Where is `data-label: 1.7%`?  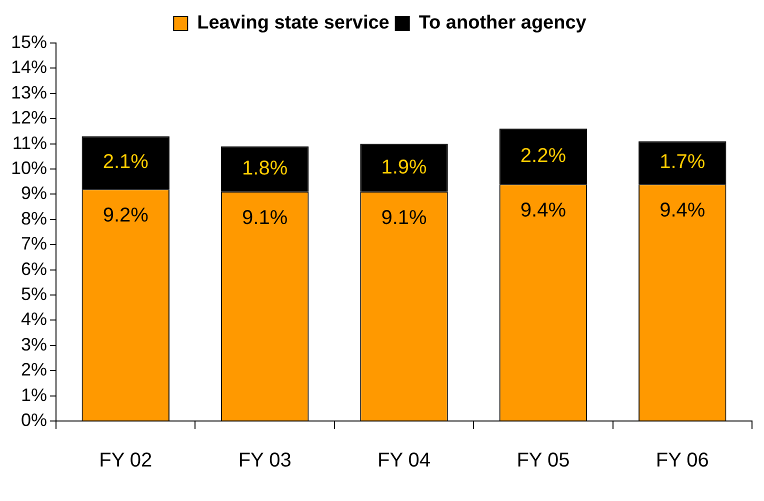 data-label: 1.7% is located at coordinates (683, 162).